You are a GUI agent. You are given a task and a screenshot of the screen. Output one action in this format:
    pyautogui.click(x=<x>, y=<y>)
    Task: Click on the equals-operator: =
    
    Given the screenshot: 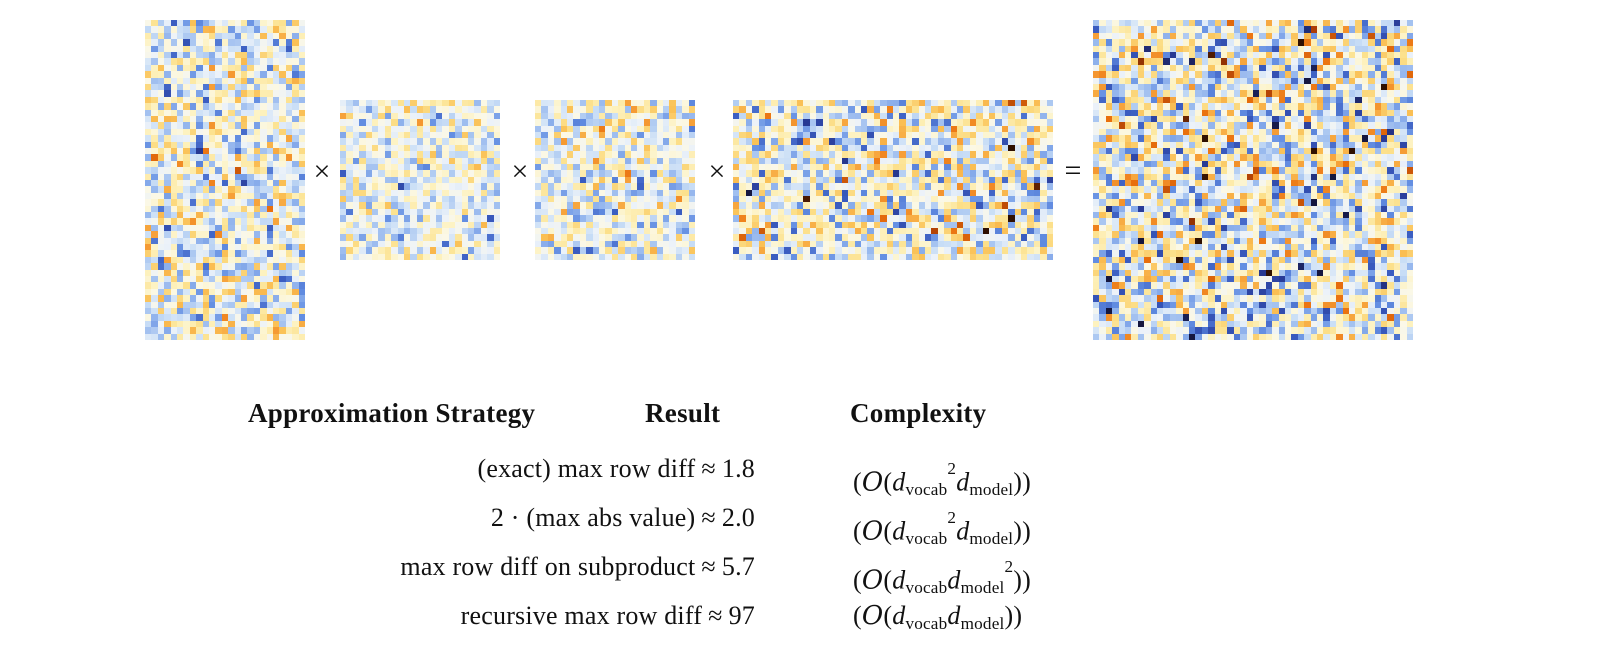 What is the action you would take?
    pyautogui.click(x=1073, y=170)
    